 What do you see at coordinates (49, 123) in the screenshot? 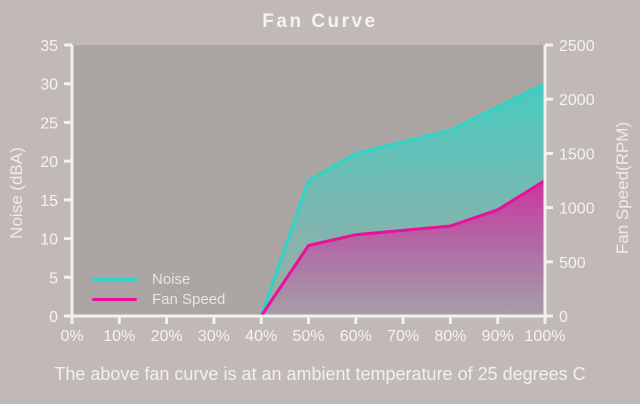
I see `left-axis-tick-label: 25` at bounding box center [49, 123].